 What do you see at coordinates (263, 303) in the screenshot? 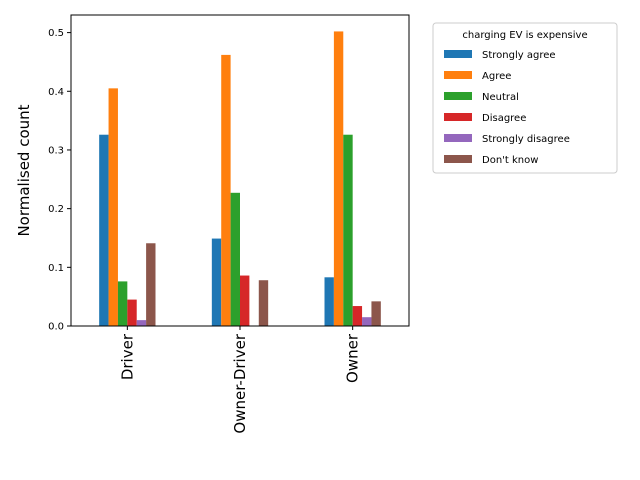
I see `bar-don-t-know-owner-driver` at bounding box center [263, 303].